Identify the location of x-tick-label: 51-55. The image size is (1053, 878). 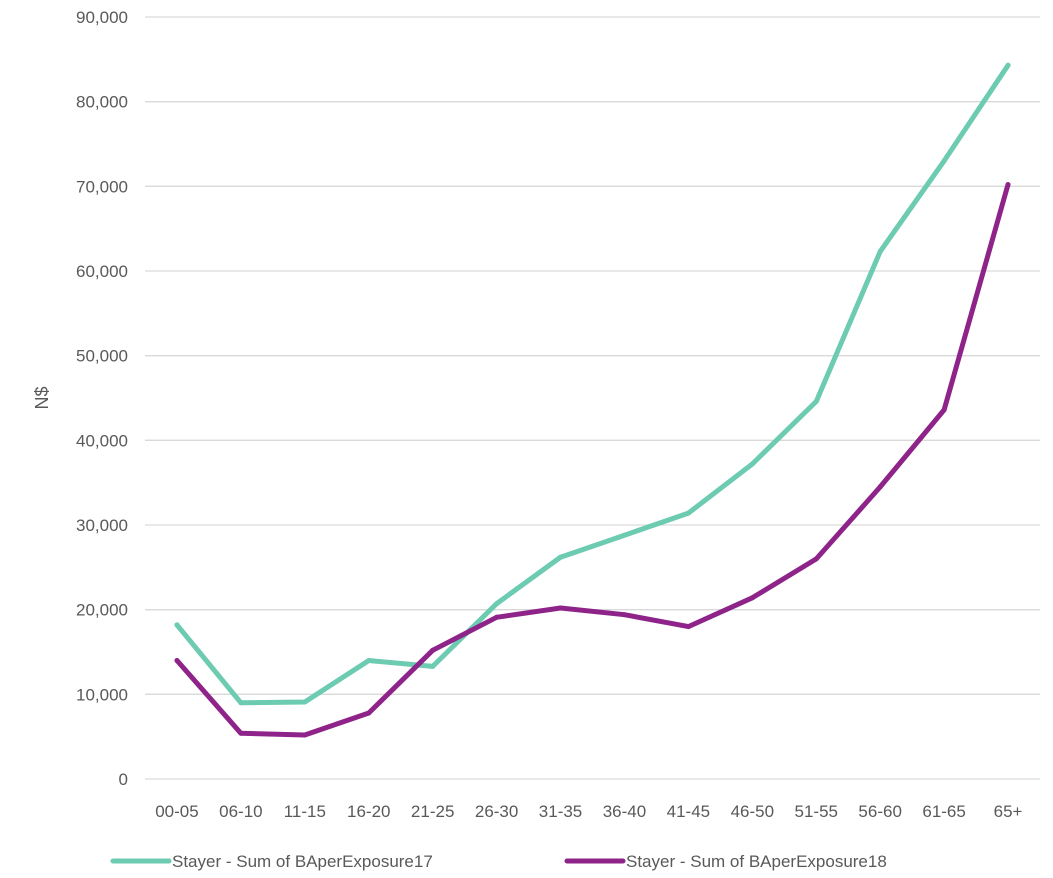
(816, 811).